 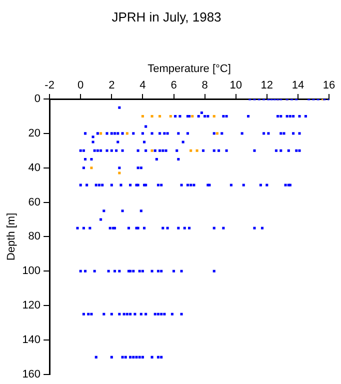 What do you see at coordinates (143, 85) in the screenshot?
I see `x-tick-label: 4` at bounding box center [143, 85].